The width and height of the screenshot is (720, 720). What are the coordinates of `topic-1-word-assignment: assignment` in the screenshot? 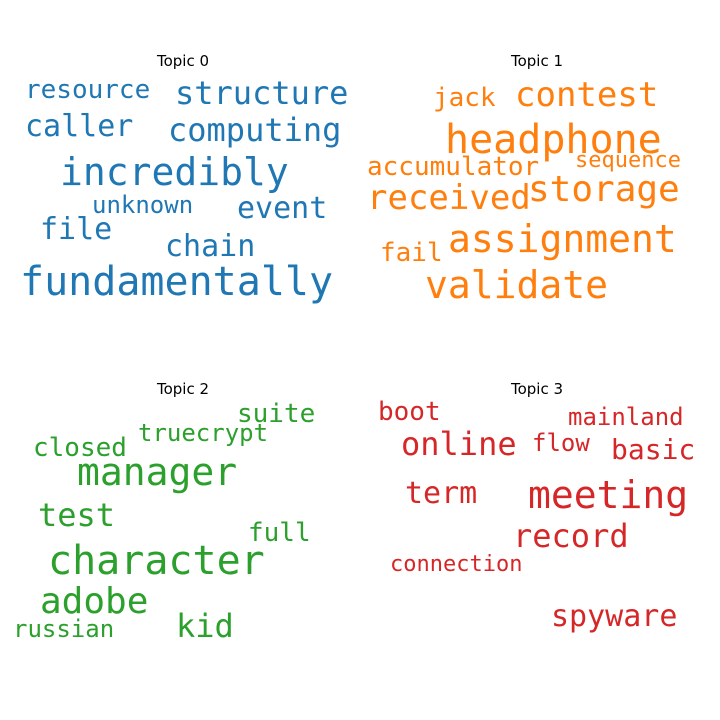 It's located at (562, 239).